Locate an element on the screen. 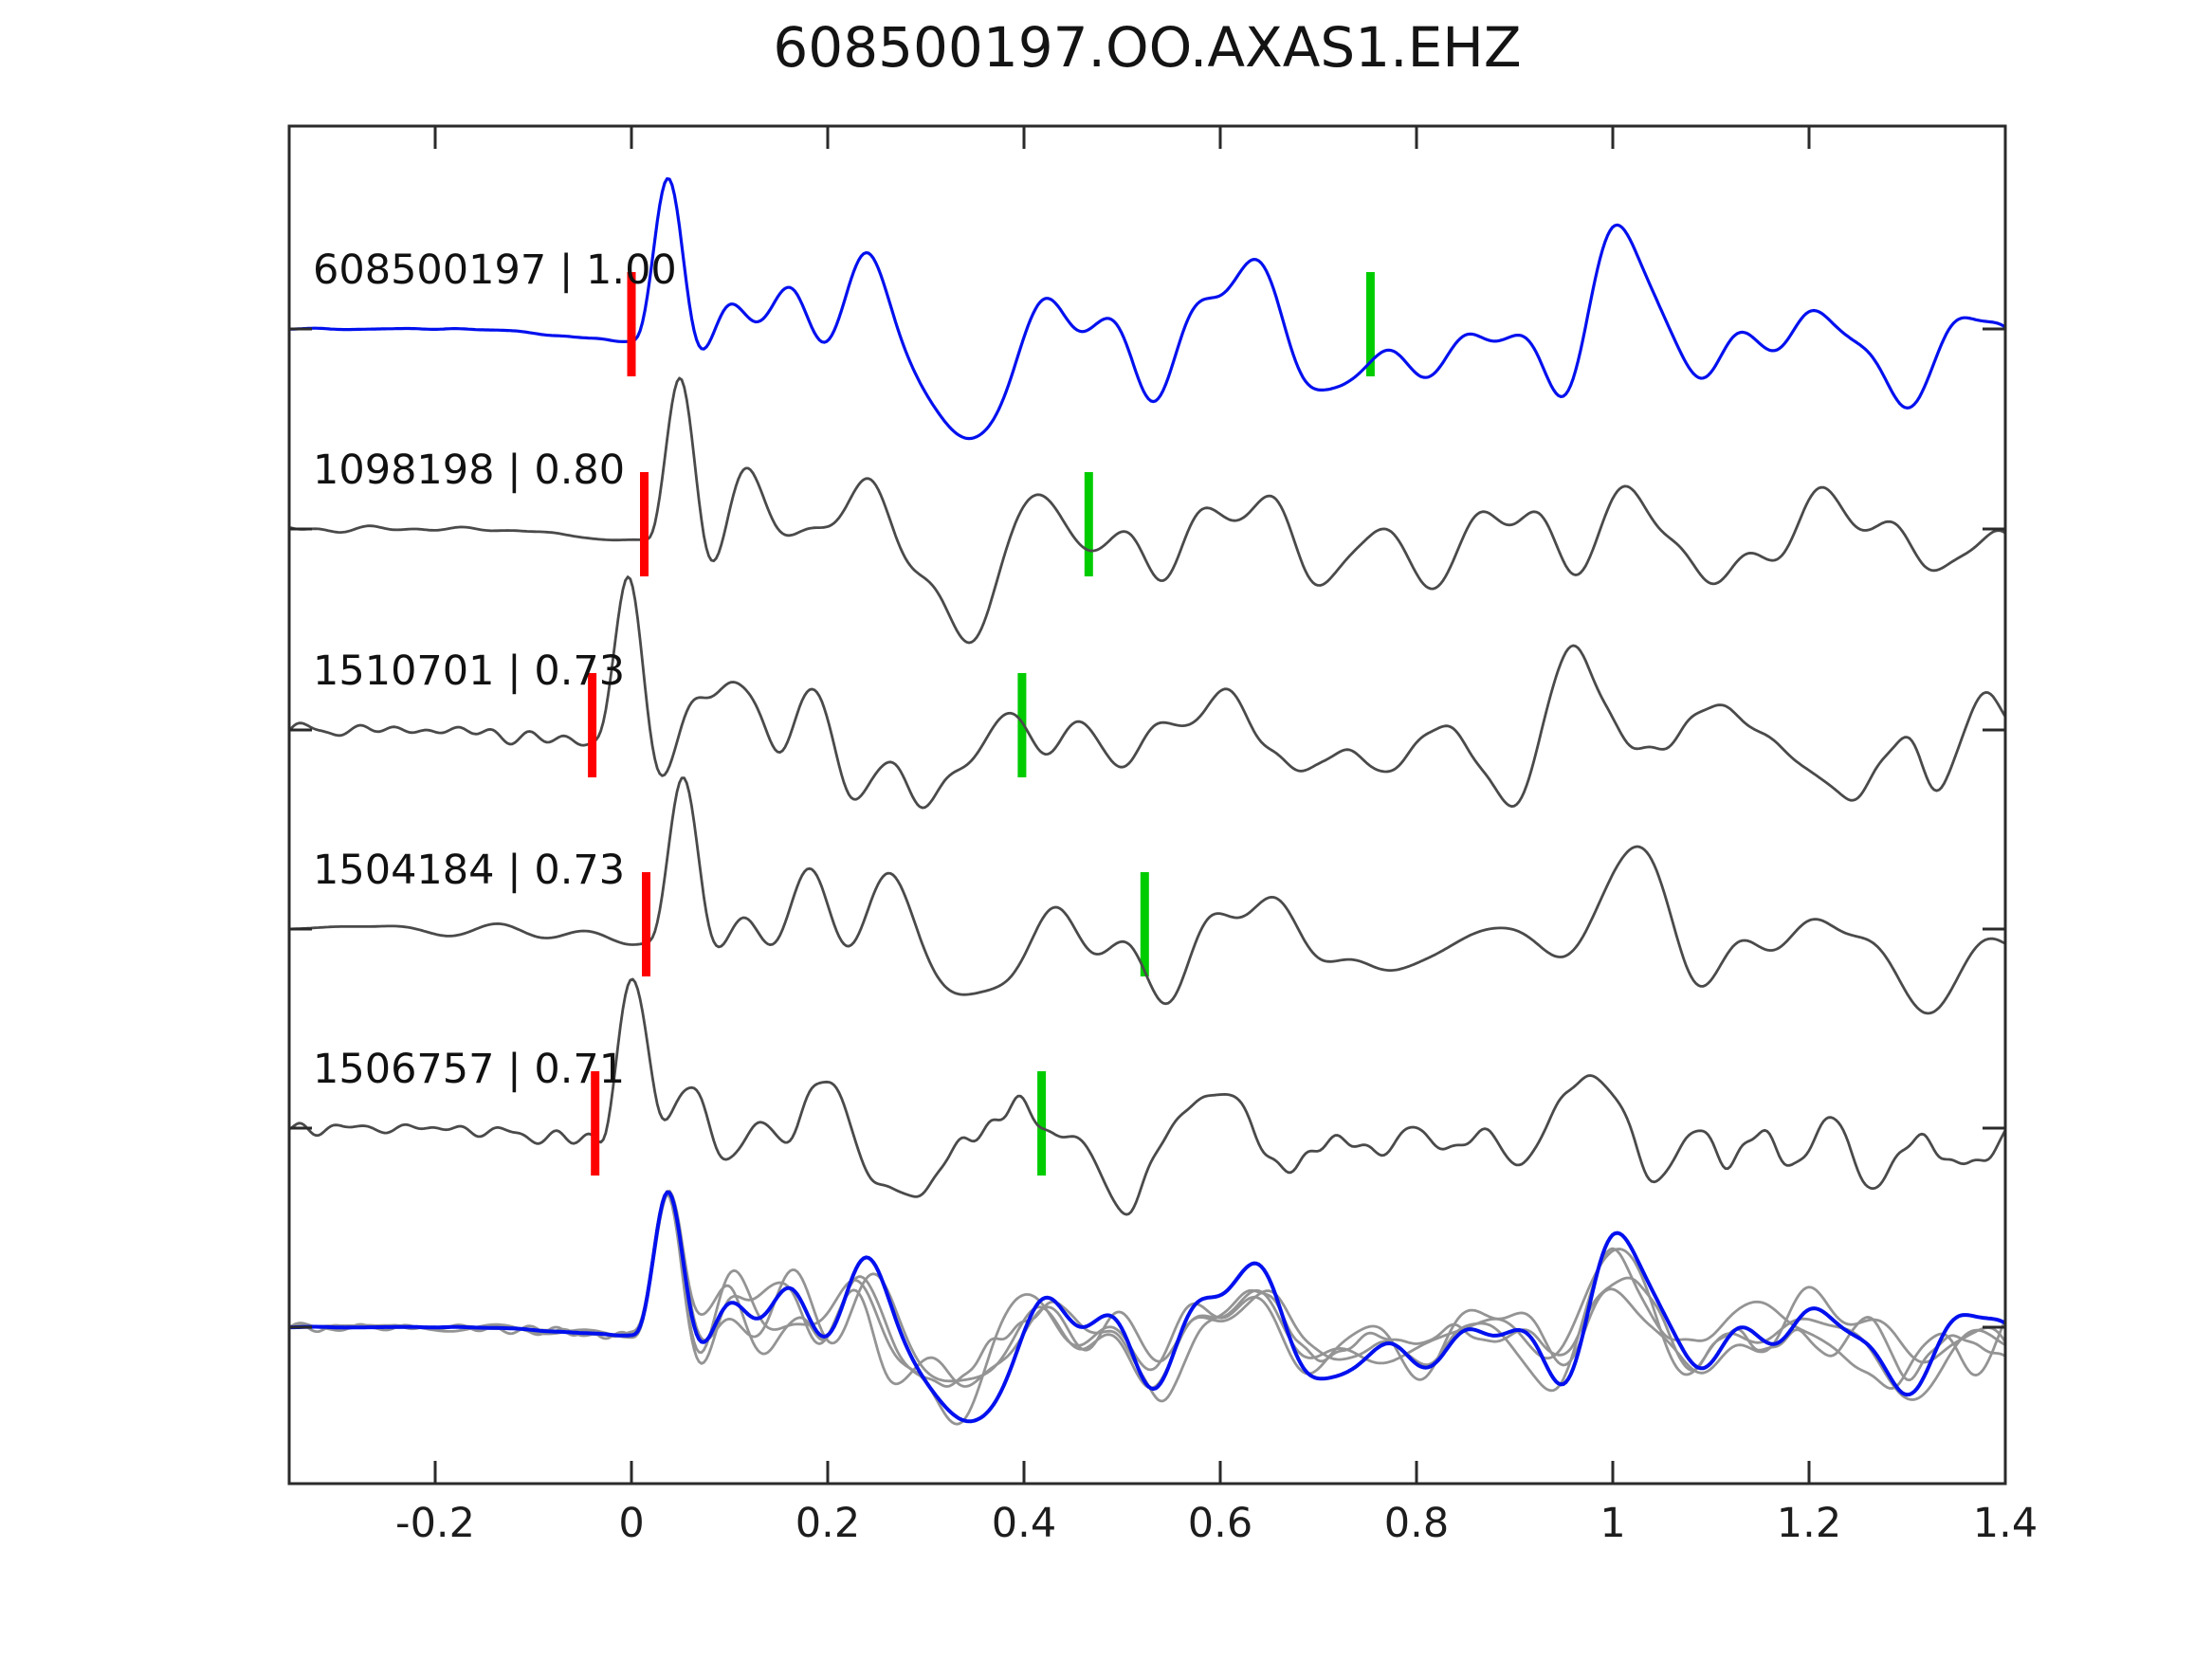  x-tick-label: 1.4 is located at coordinates (2005, 1523).